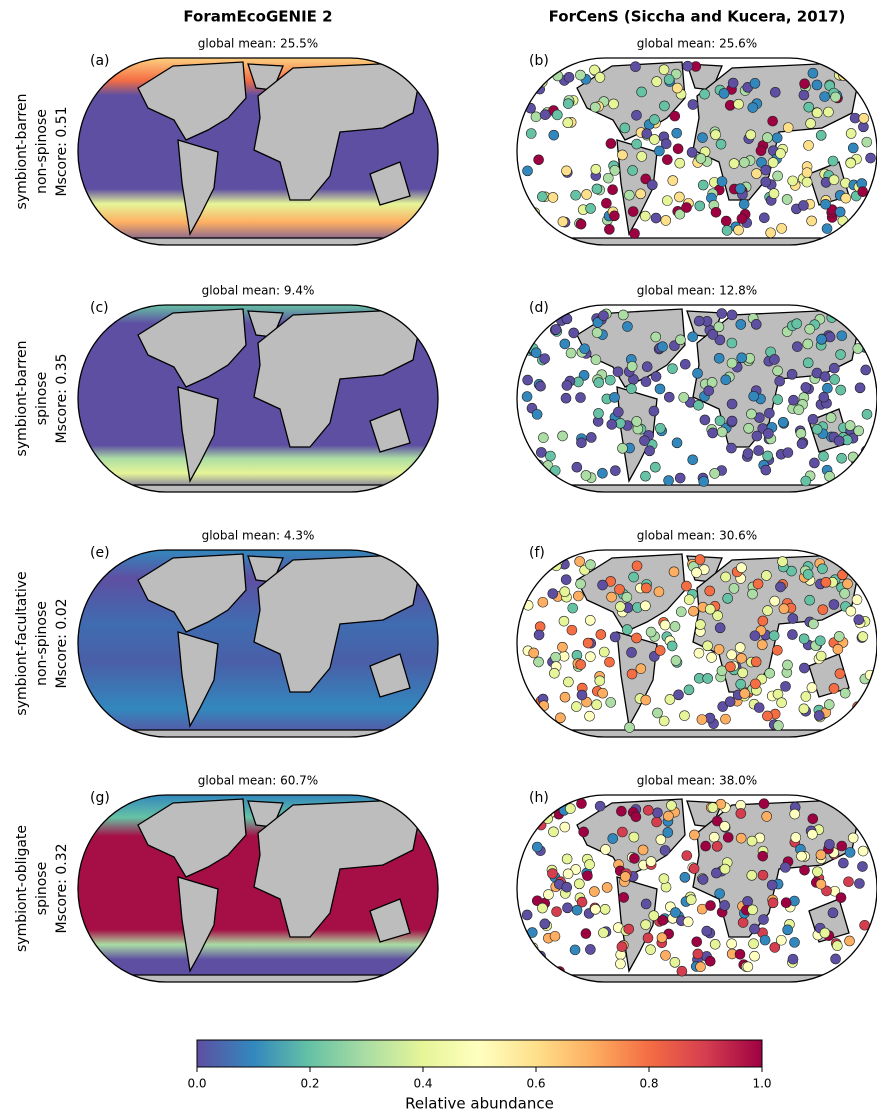 The width and height of the screenshot is (877, 1115). I want to click on global-mean: global mean: 60.7%, so click(258, 781).